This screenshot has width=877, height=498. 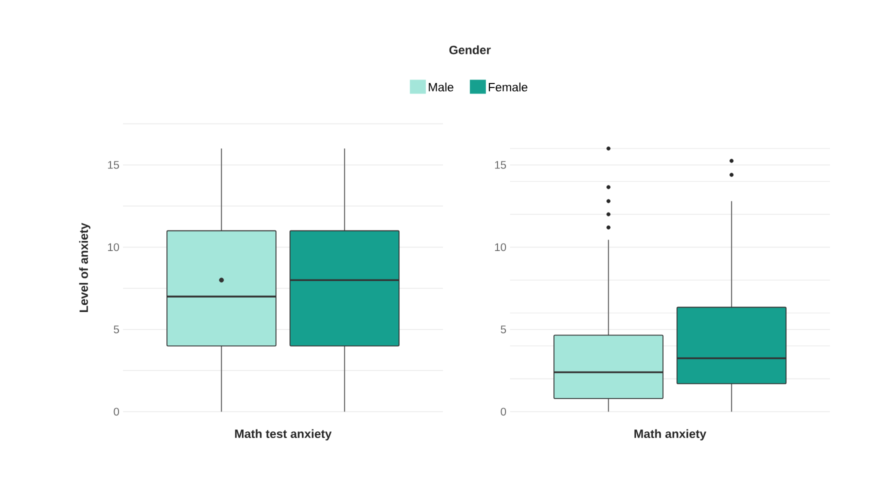 I want to click on legend-label: Female, so click(x=508, y=87).